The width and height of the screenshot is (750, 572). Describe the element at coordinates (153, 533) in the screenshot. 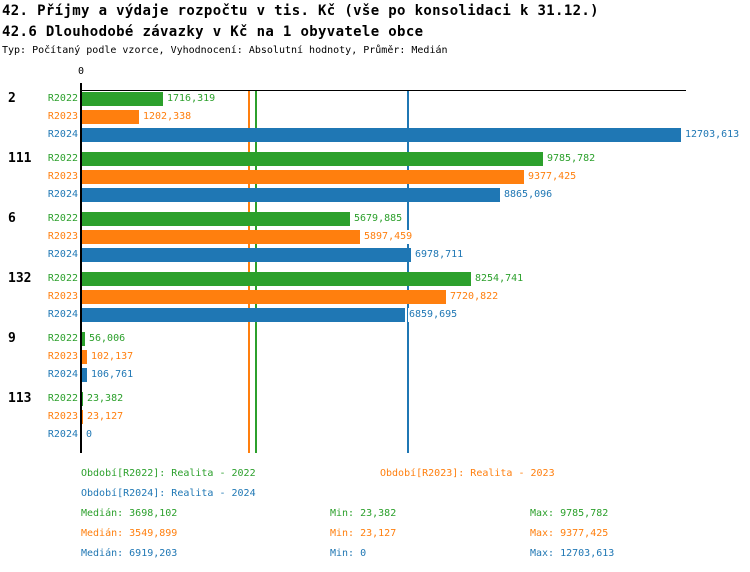

I see `stat-value: 3549,899` at that location.